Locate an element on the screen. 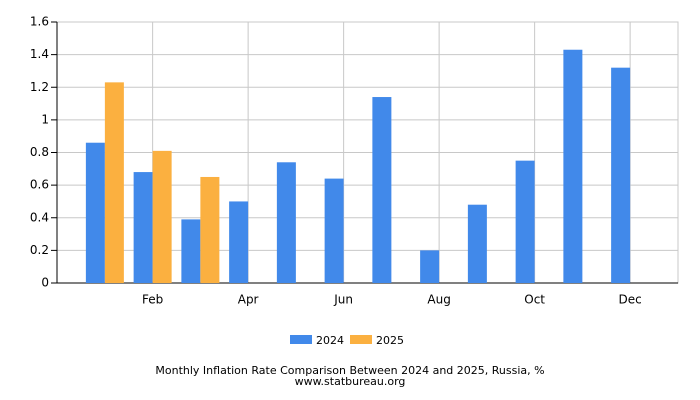 The height and width of the screenshot is (400, 700). x-tick-label: Apr is located at coordinates (248, 300).